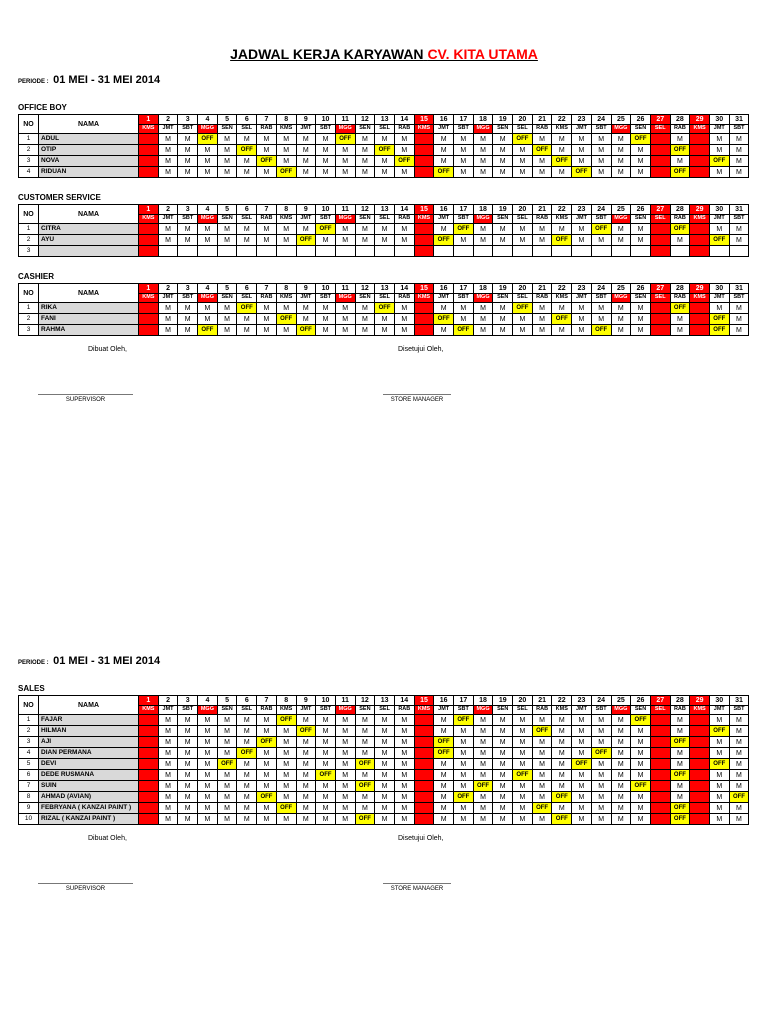 The image size is (768, 1024). What do you see at coordinates (88, 214) in the screenshot?
I see `col-header-nama: NAMA` at bounding box center [88, 214].